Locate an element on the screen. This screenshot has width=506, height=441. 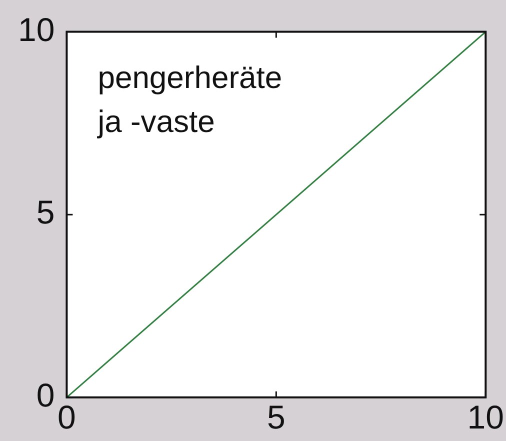
x-tick-label: 5 is located at coordinates (276, 417).